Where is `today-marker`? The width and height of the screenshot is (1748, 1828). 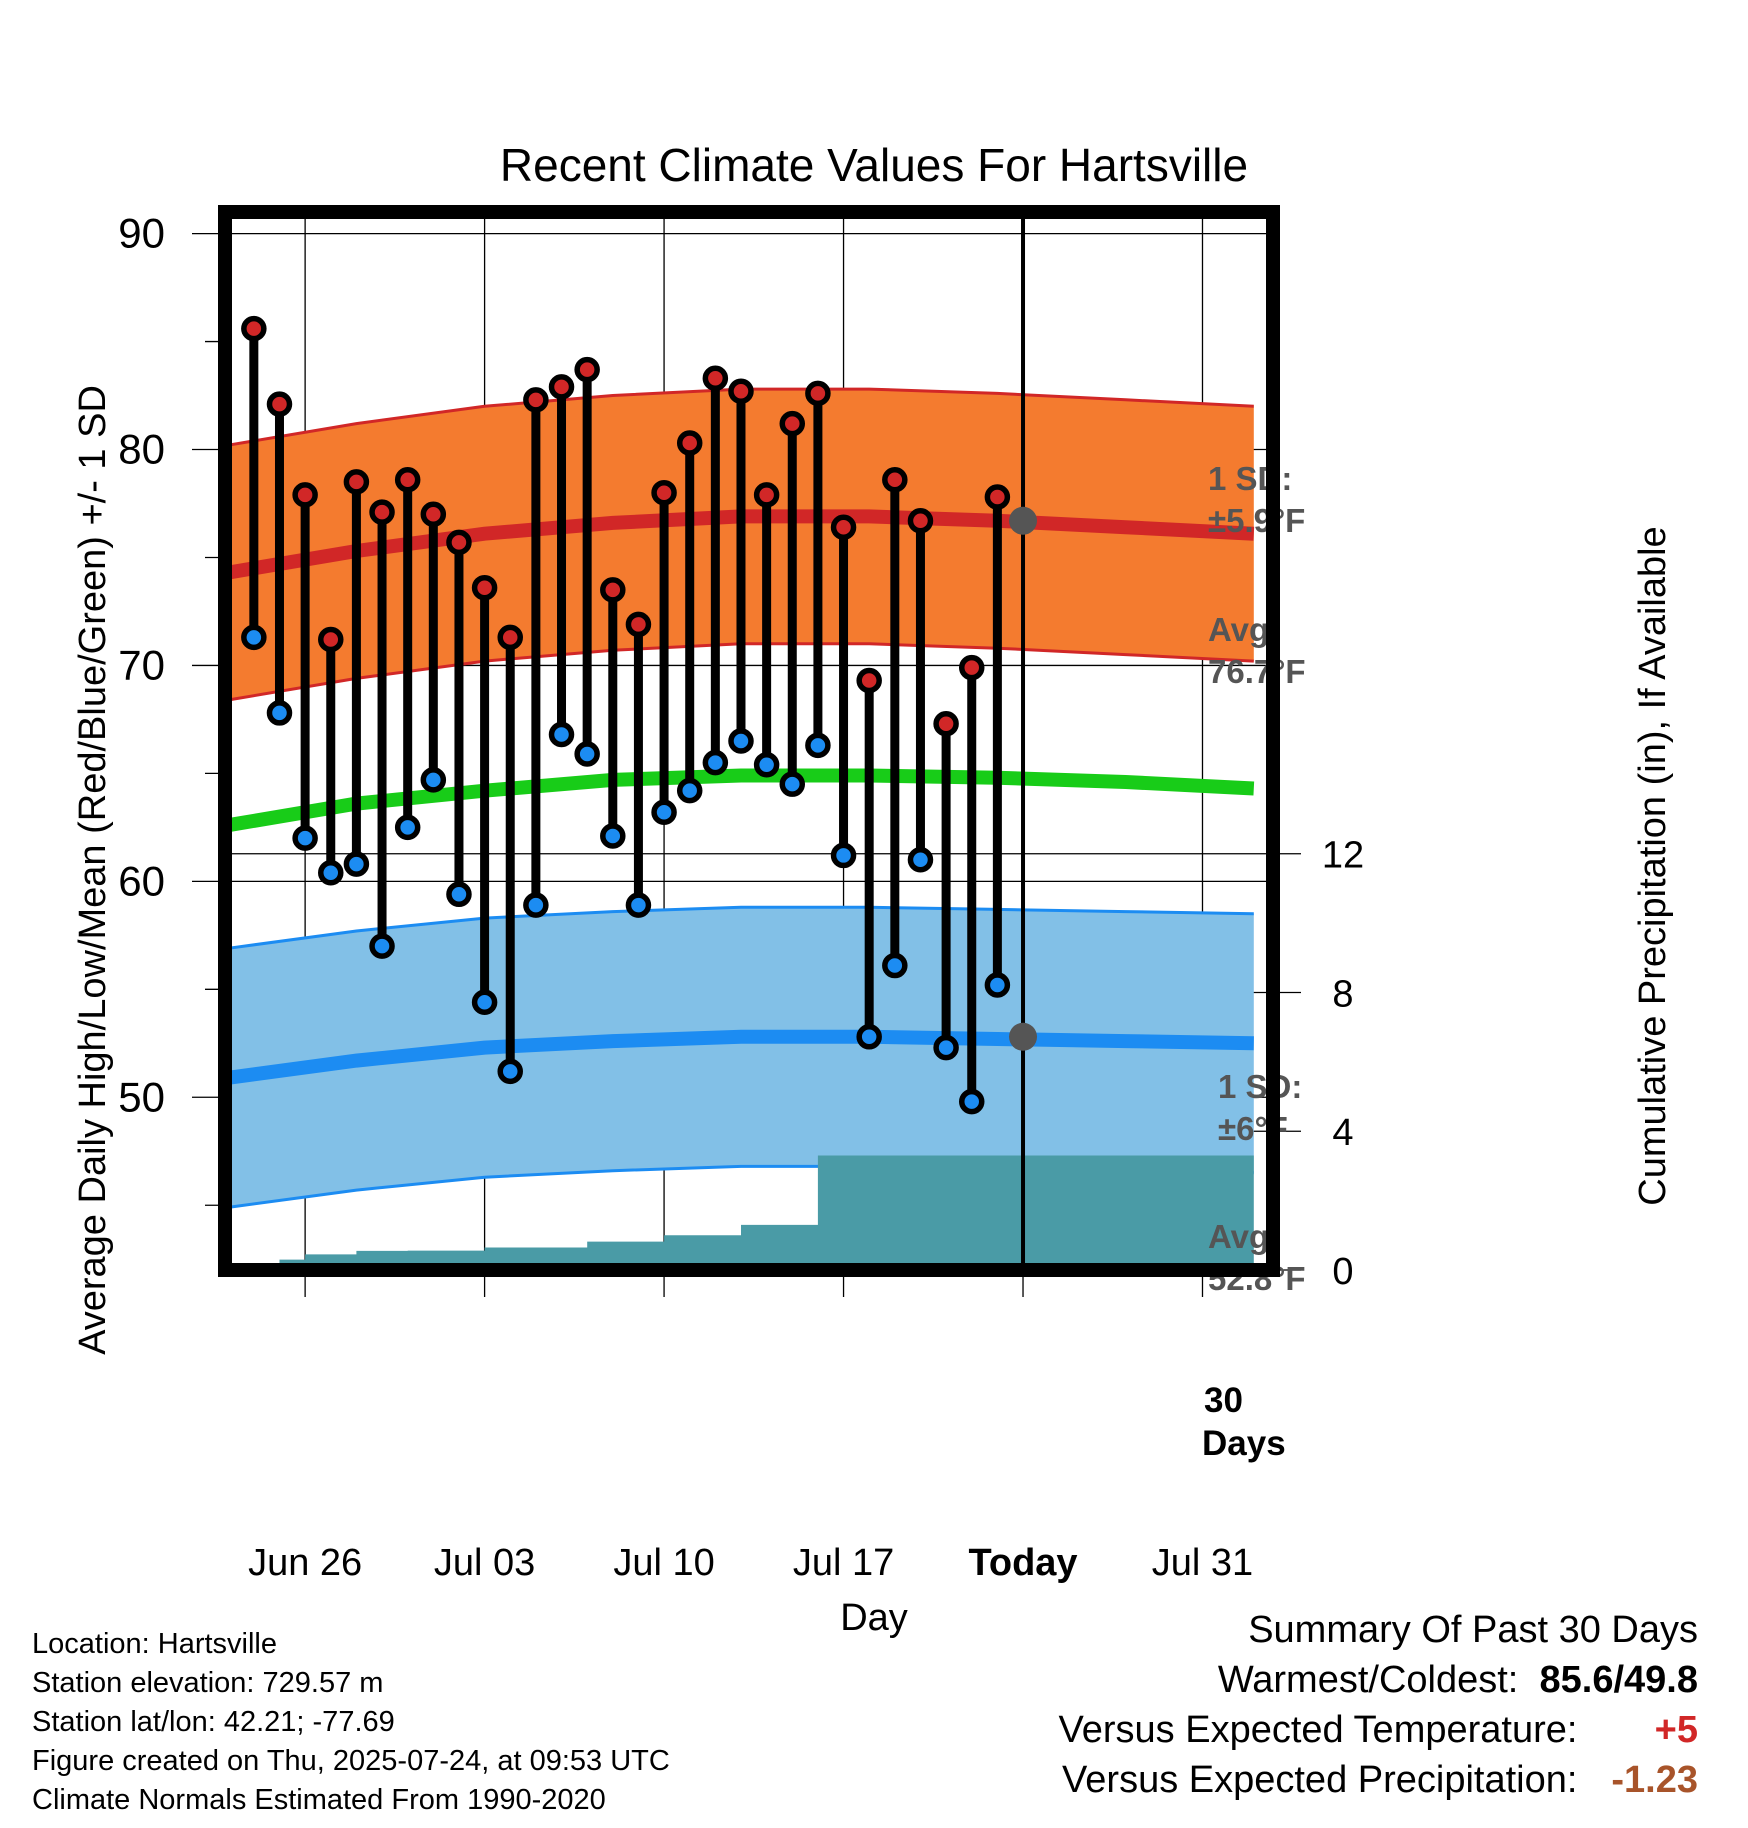 today-marker is located at coordinates (1023, 741).